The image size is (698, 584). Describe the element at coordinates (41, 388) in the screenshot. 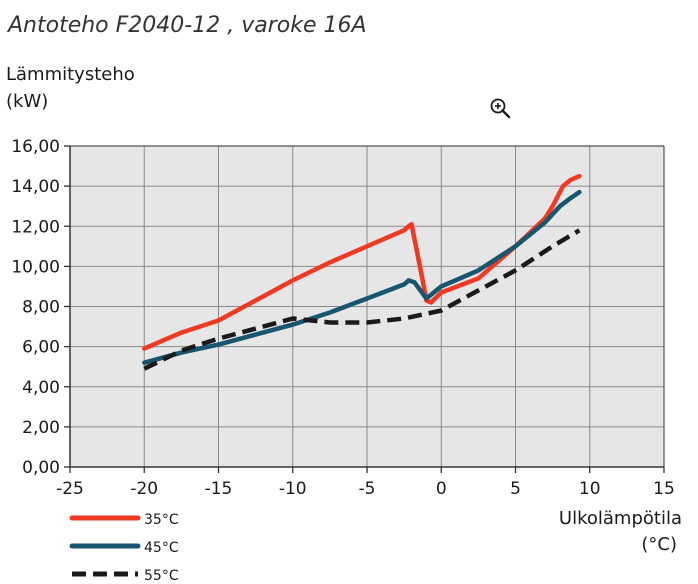

I see `y-tick-label: 4,00` at that location.